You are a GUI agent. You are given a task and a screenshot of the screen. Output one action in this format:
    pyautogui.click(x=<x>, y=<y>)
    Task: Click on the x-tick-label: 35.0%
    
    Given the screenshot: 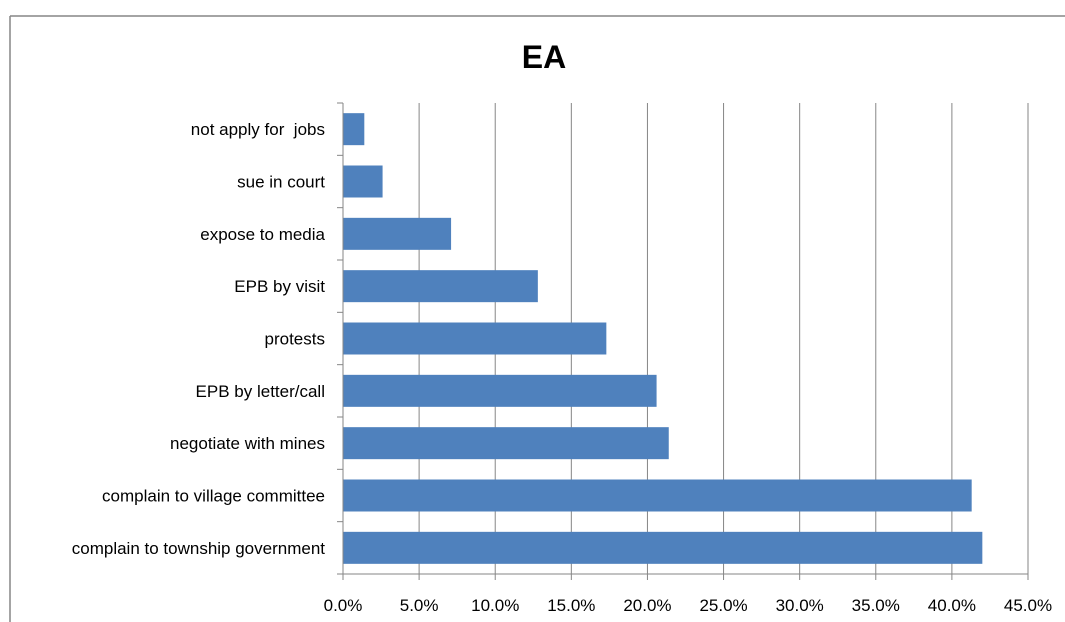 What is the action you would take?
    pyautogui.click(x=876, y=605)
    